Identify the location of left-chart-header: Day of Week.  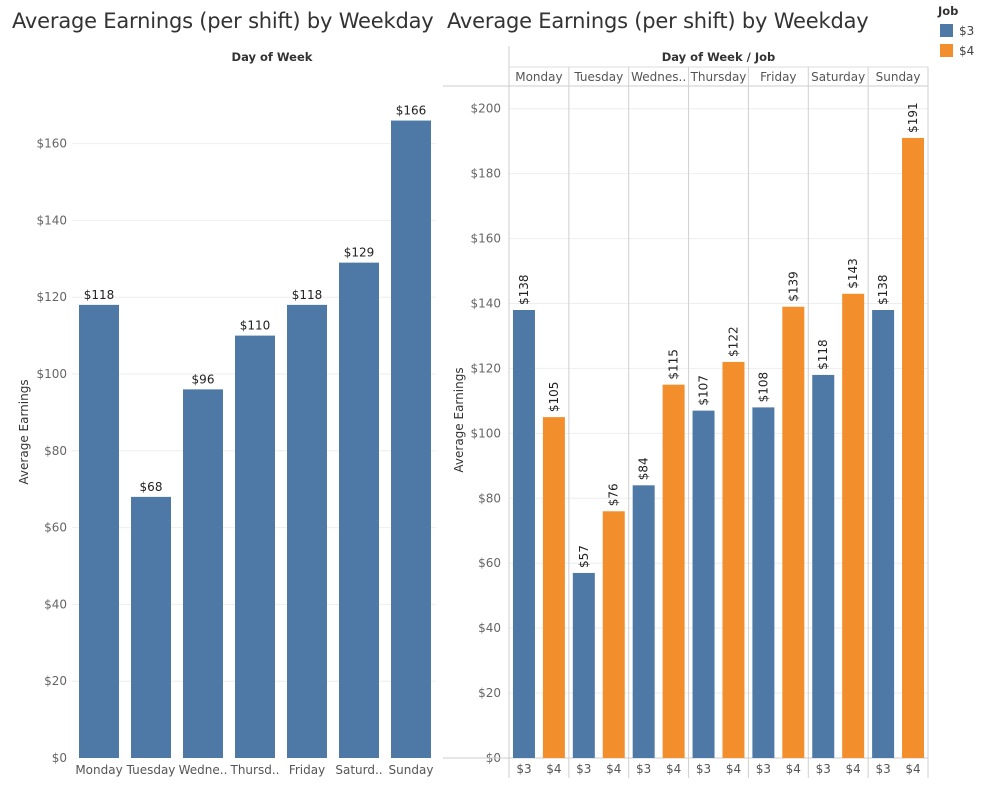
(272, 57).